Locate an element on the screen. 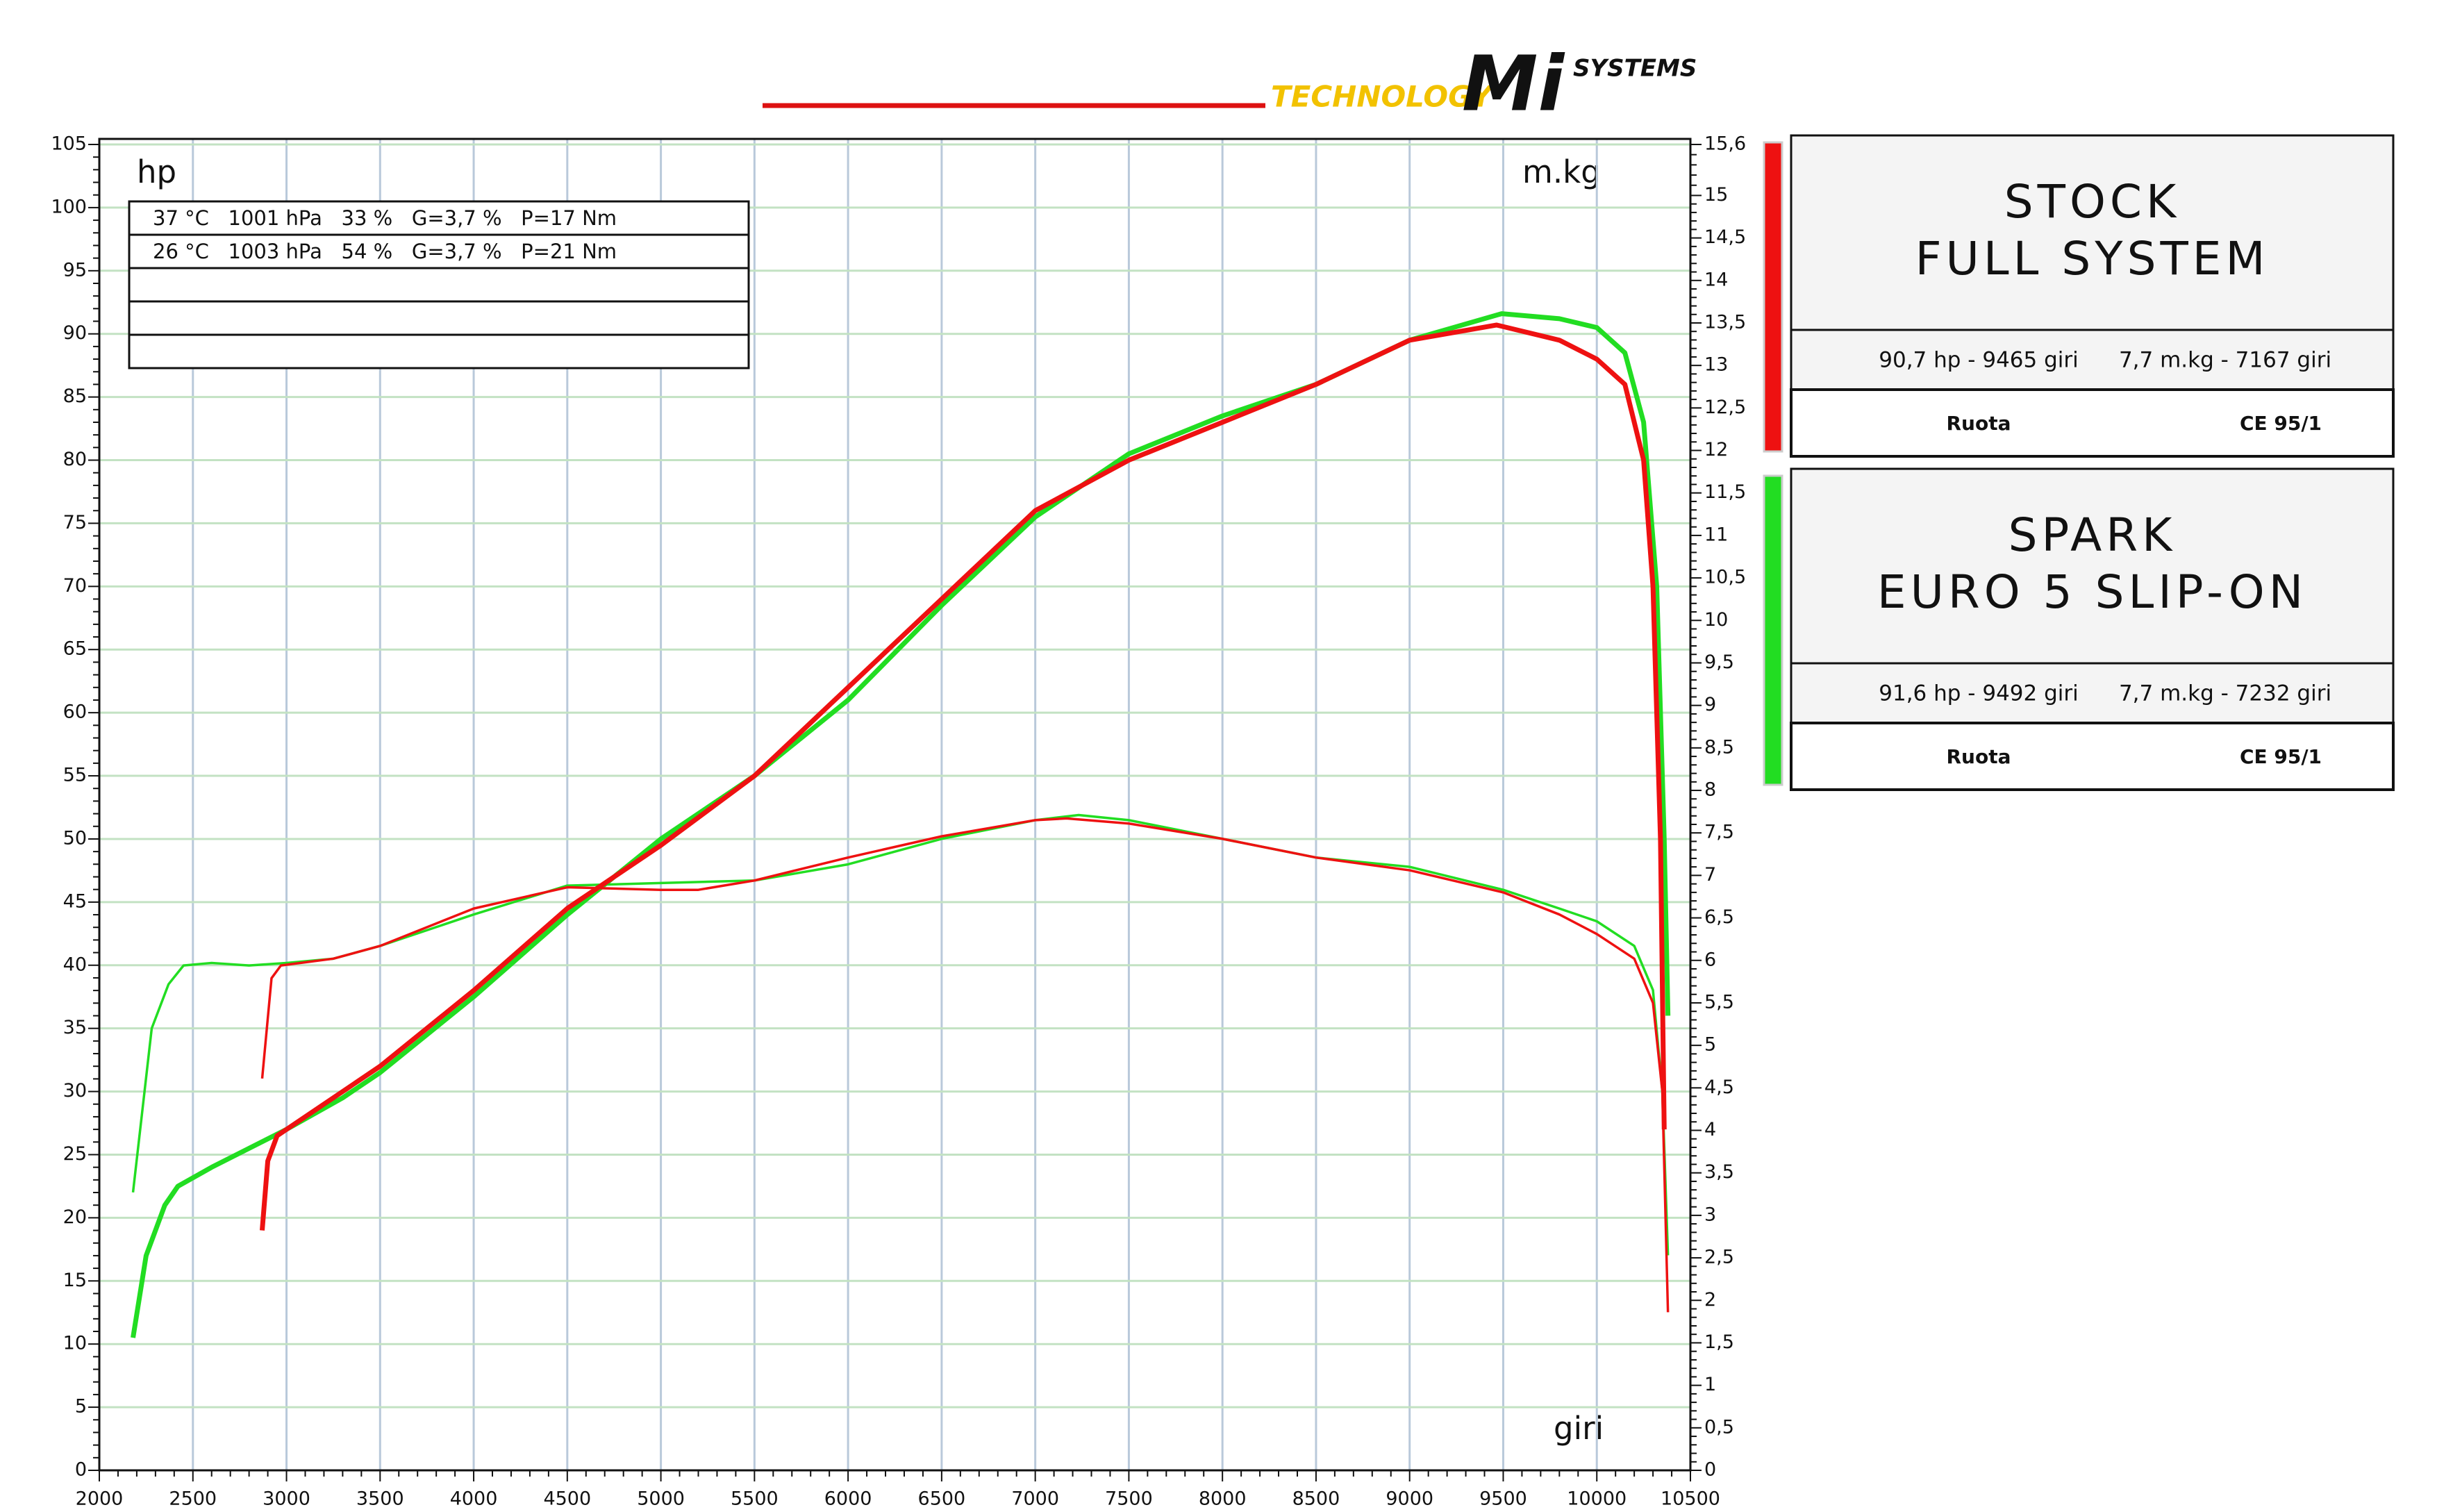  y-tick-label: 5 is located at coordinates (81, 1407).